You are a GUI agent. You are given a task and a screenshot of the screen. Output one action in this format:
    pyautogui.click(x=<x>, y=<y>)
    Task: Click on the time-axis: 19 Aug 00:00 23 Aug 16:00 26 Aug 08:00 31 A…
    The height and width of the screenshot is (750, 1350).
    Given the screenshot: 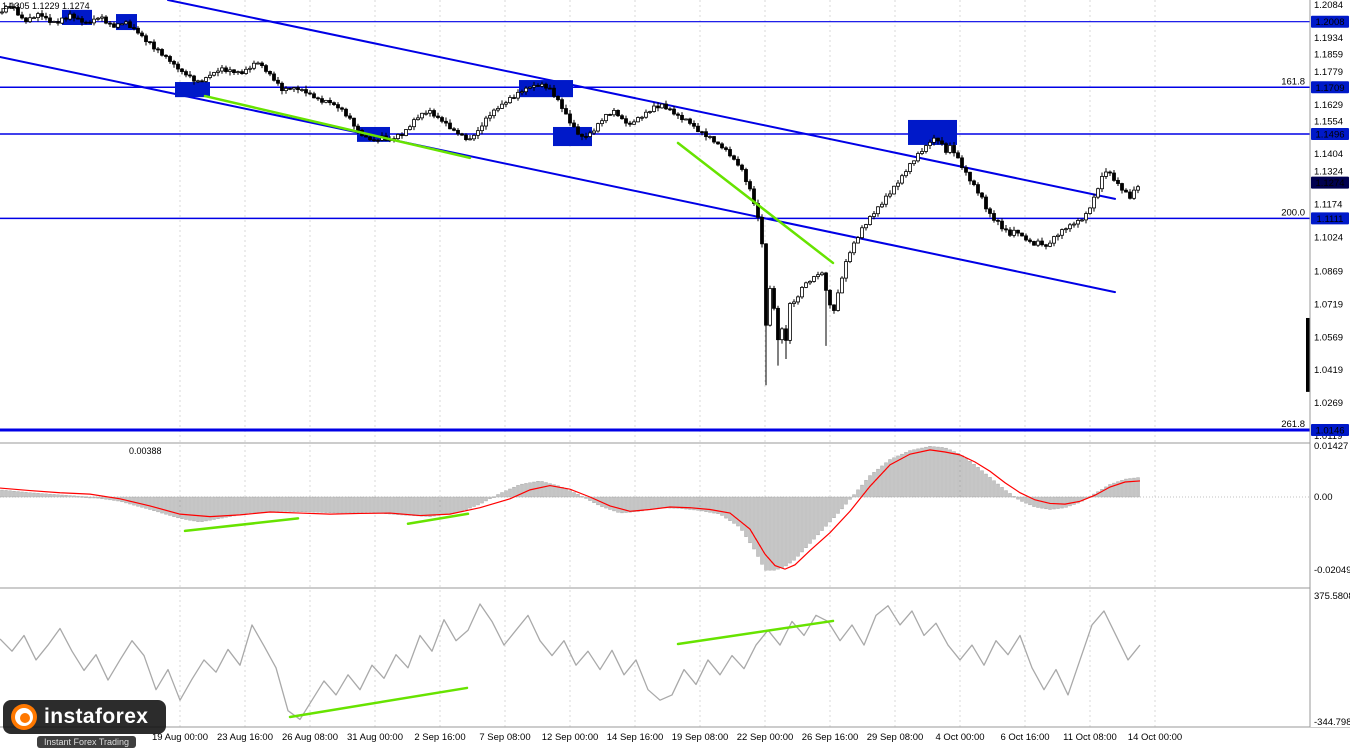 What is the action you would take?
    pyautogui.click(x=667, y=737)
    